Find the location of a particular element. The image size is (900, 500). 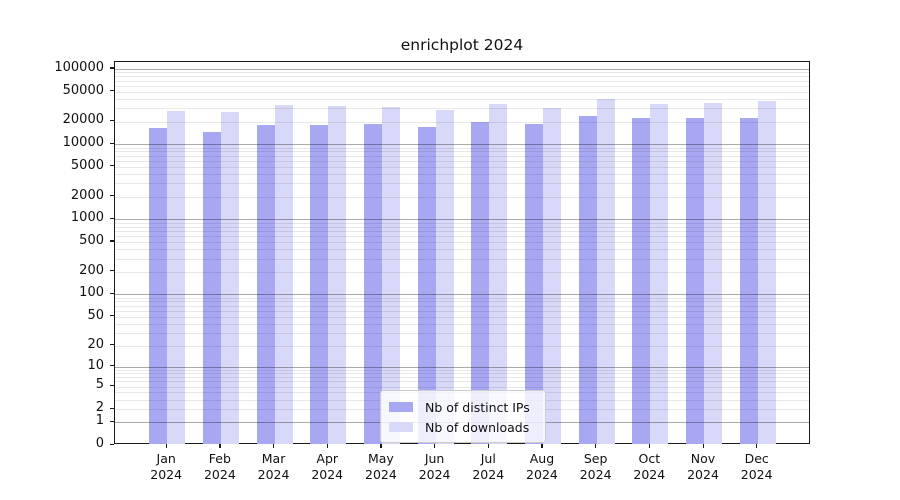

bar-distinct-ips-jan is located at coordinates (158, 285).